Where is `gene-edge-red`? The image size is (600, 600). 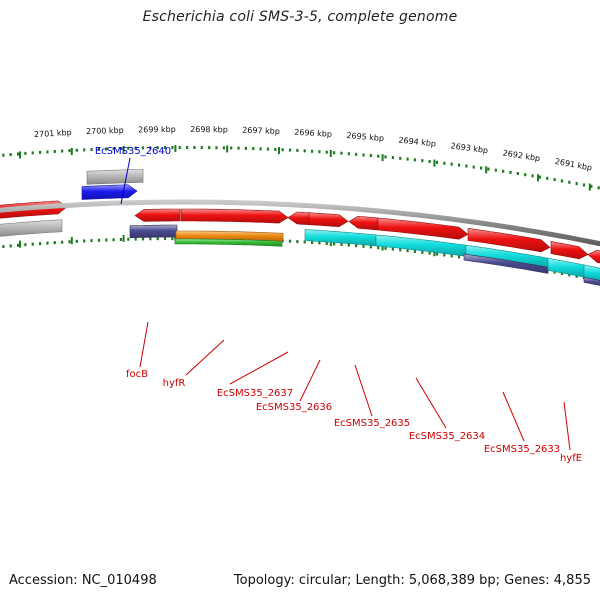
gene-edge-red is located at coordinates (593, 256).